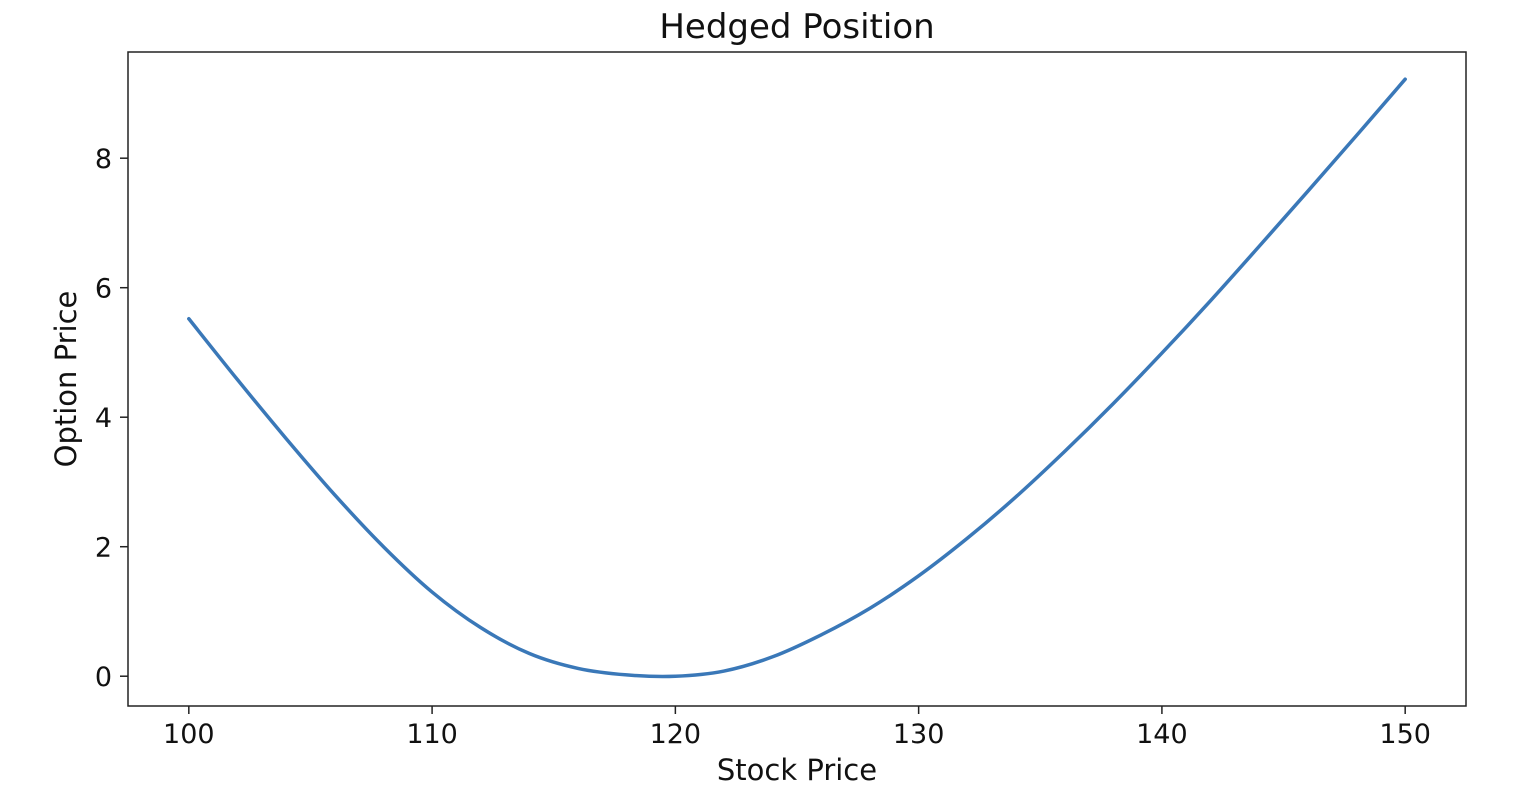 The image size is (1520, 812). What do you see at coordinates (796, 27) in the screenshot?
I see `chart-title: Hedged Position` at bounding box center [796, 27].